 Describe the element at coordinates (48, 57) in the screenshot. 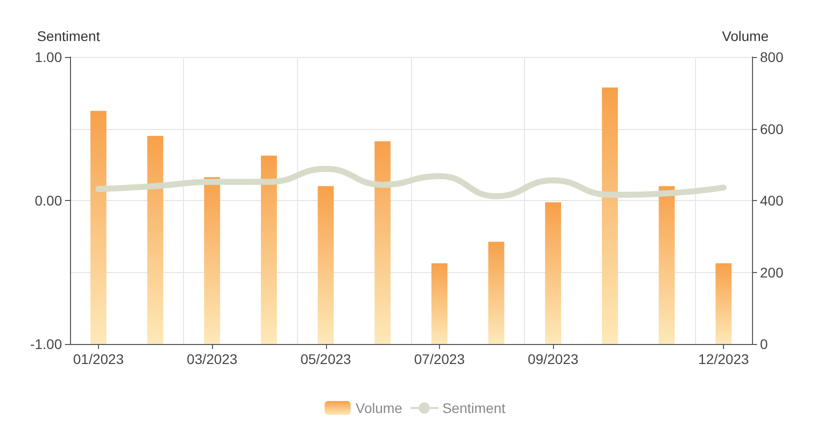

I see `y-tick-label: 1.00` at that location.